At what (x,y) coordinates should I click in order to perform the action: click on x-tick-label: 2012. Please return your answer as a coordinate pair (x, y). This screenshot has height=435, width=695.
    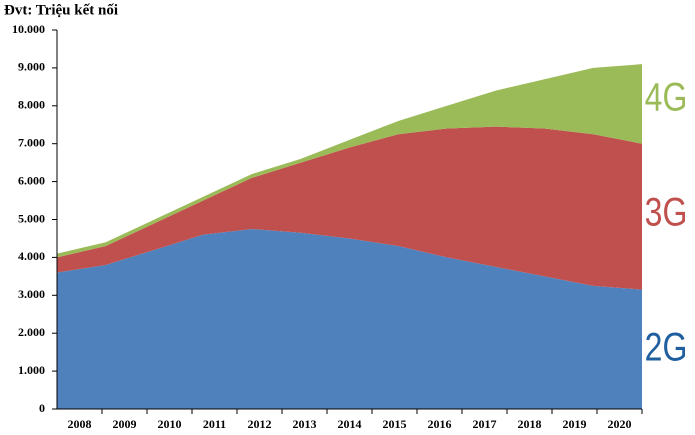
    Looking at the image, I should click on (260, 424).